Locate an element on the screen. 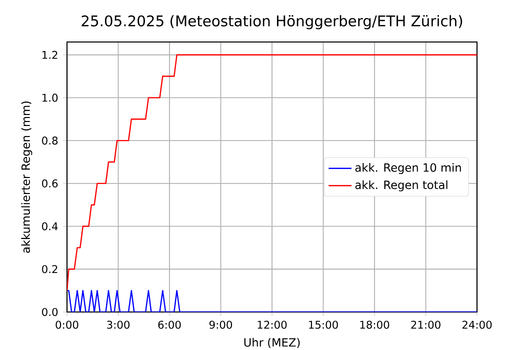  y-tick-label: 1.0 is located at coordinates (50, 98).